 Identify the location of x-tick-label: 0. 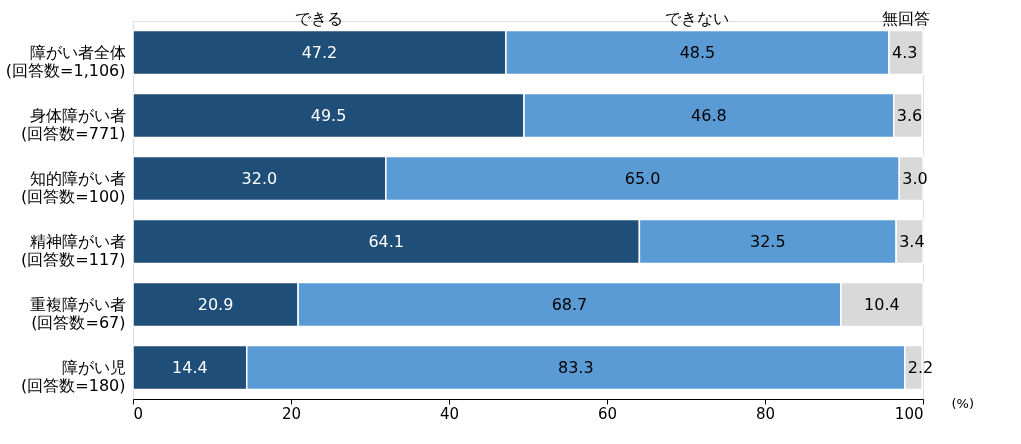
(138, 413).